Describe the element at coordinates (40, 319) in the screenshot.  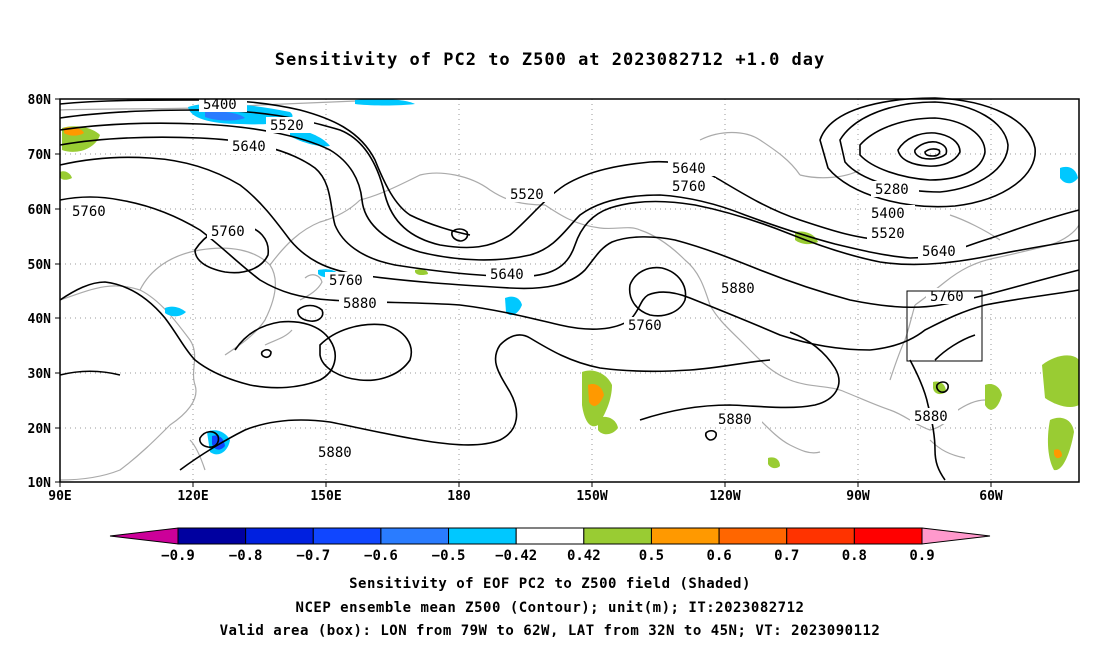
I see `lat-label: 40N` at that location.